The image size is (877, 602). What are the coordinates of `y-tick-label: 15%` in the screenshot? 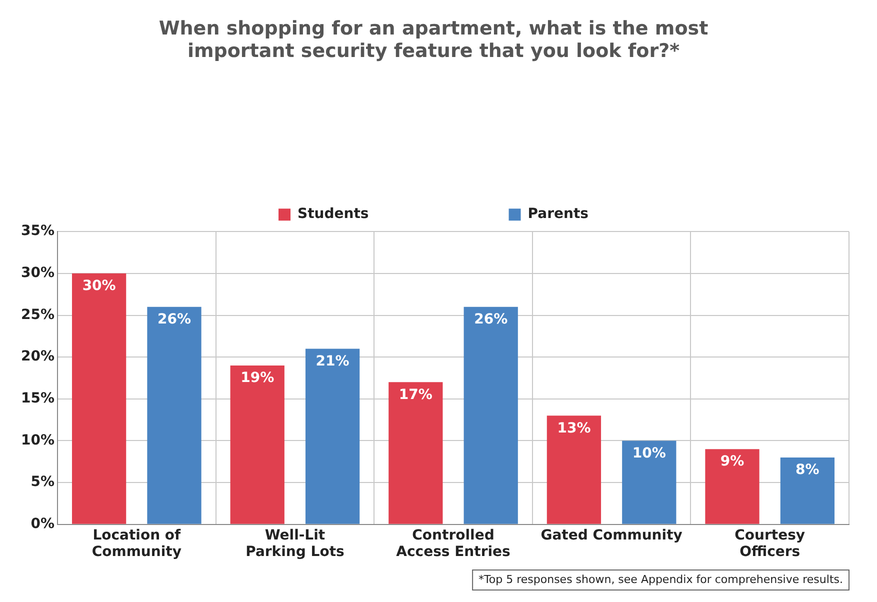 It's located at (37, 398).